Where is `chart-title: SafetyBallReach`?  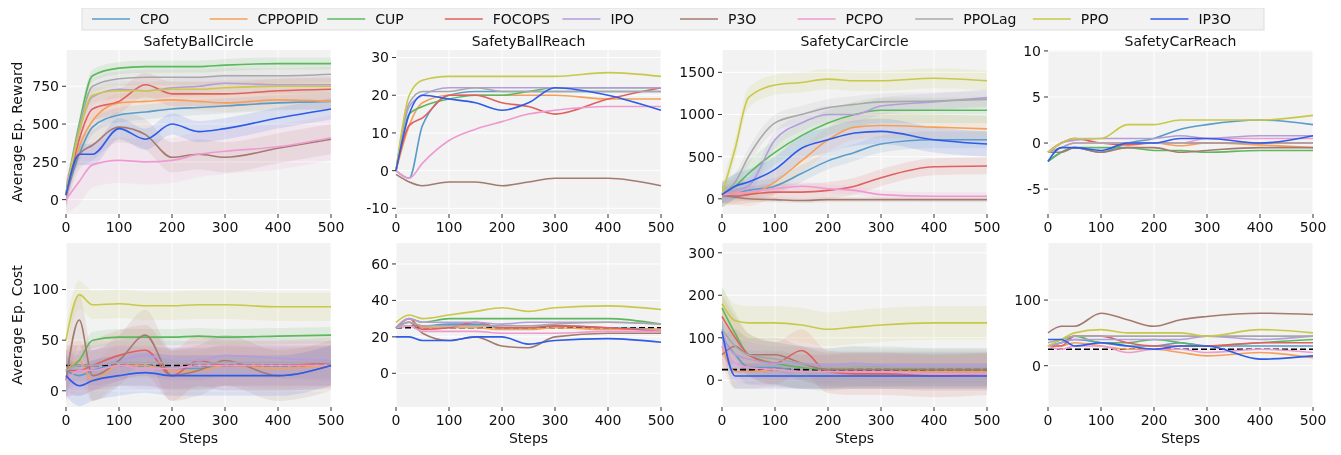
chart-title: SafetyBallReach is located at coordinates (528, 41).